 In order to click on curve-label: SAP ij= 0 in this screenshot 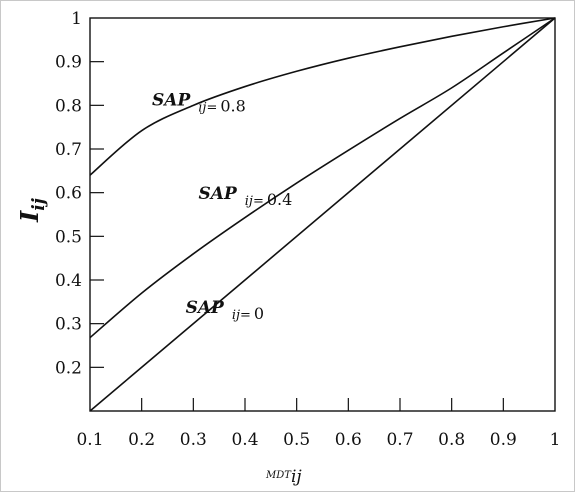, I will do `click(225, 310)`.